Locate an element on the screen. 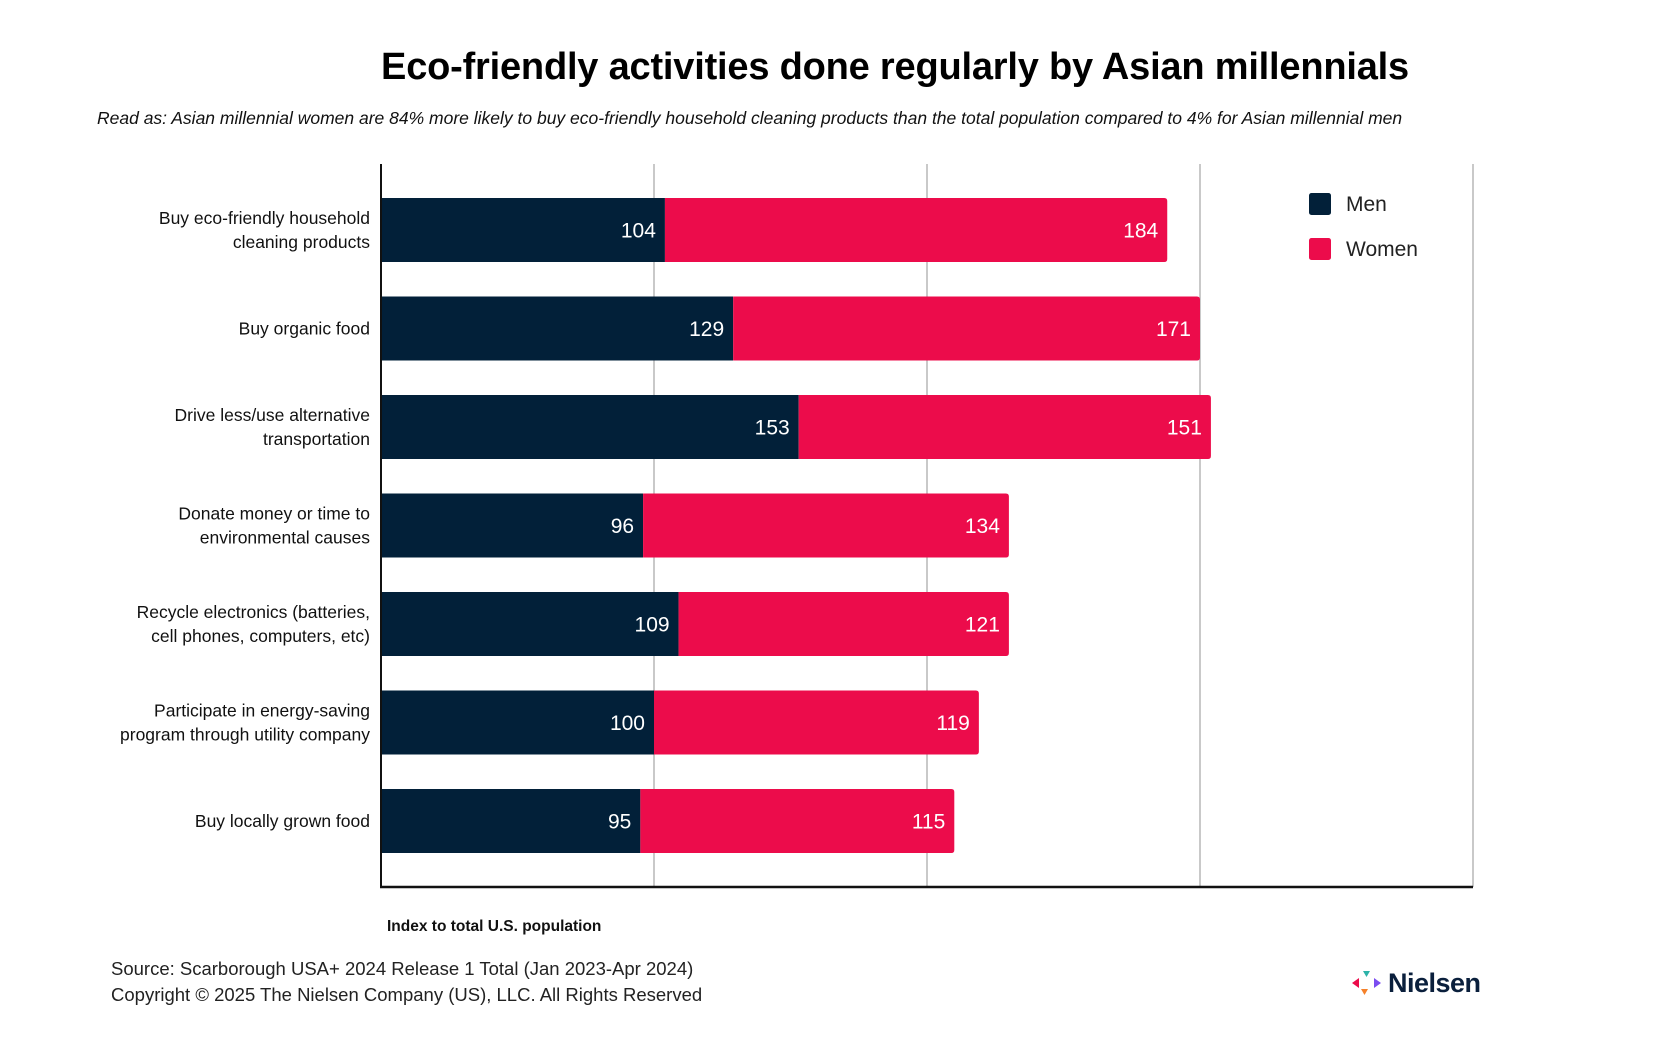 This screenshot has height=1045, width=1671. category-label: cell phones, computers, etc) is located at coordinates (260, 636).